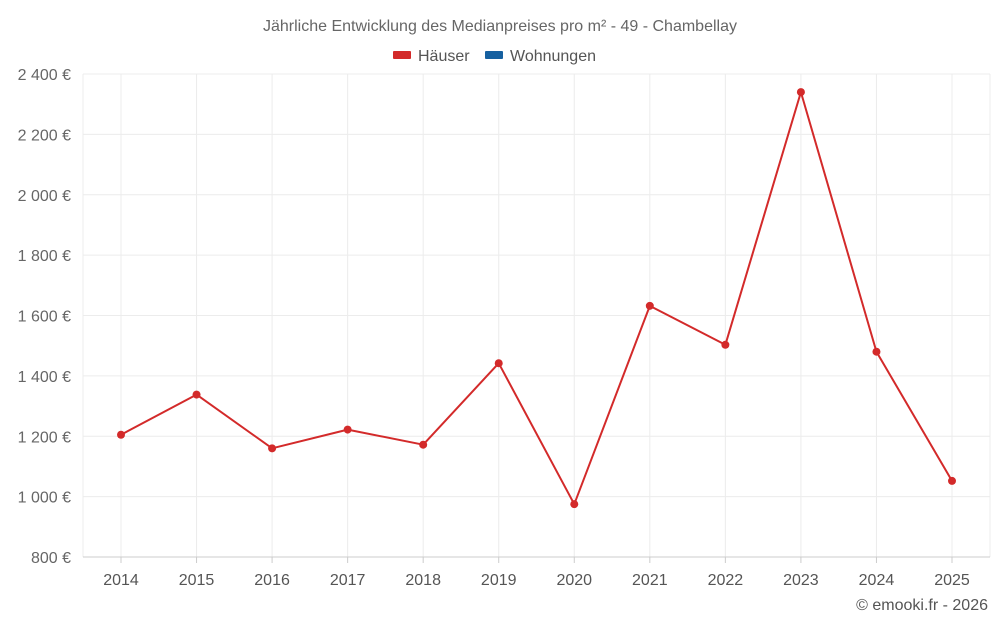 This screenshot has width=1000, height=625. Describe the element at coordinates (801, 580) in the screenshot. I see `x-tick-label: 2023` at that location.